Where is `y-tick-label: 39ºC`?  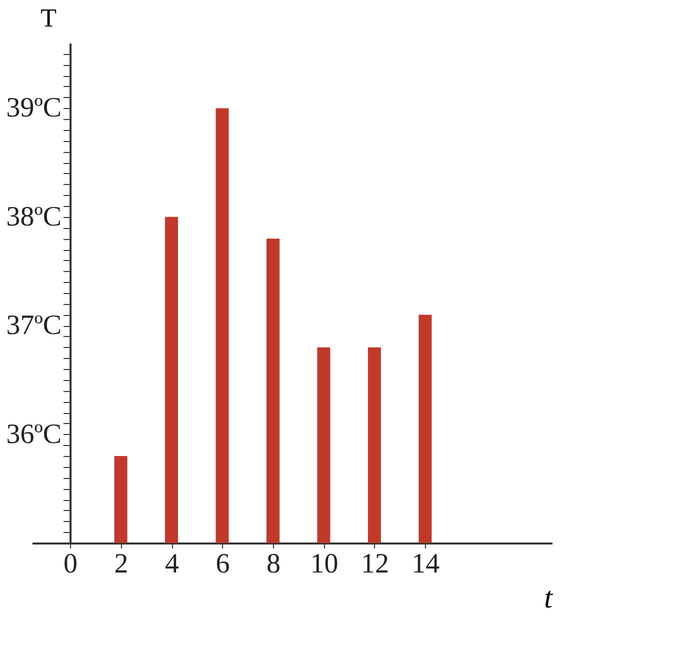
y-tick-label: 39ºC is located at coordinates (34, 108).